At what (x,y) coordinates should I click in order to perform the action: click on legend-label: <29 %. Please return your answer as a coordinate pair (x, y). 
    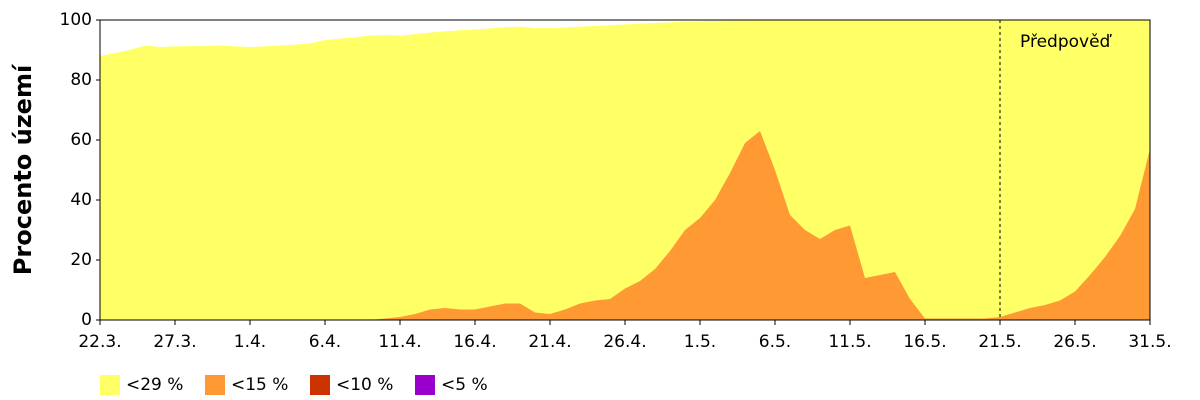
    Looking at the image, I should click on (154, 385).